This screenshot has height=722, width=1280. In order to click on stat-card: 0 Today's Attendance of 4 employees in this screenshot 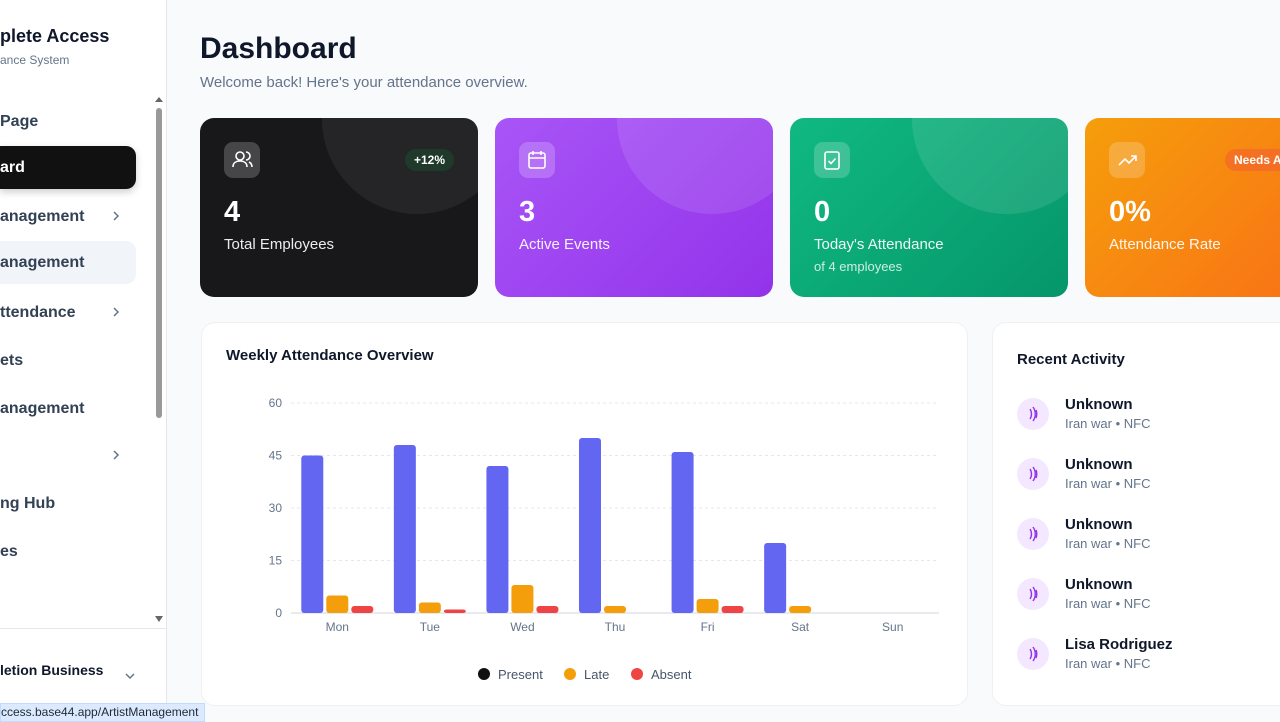, I will do `click(929, 207)`.